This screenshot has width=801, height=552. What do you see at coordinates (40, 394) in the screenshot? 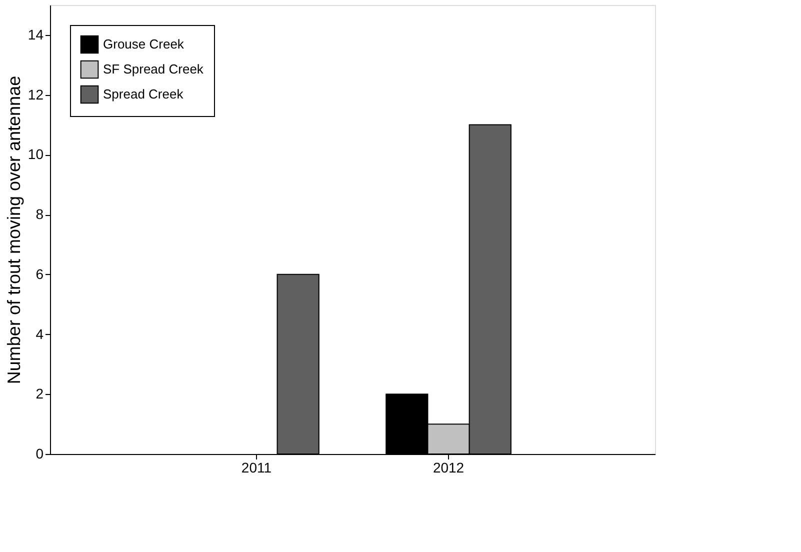
I see `y-tick-label: 2` at bounding box center [40, 394].